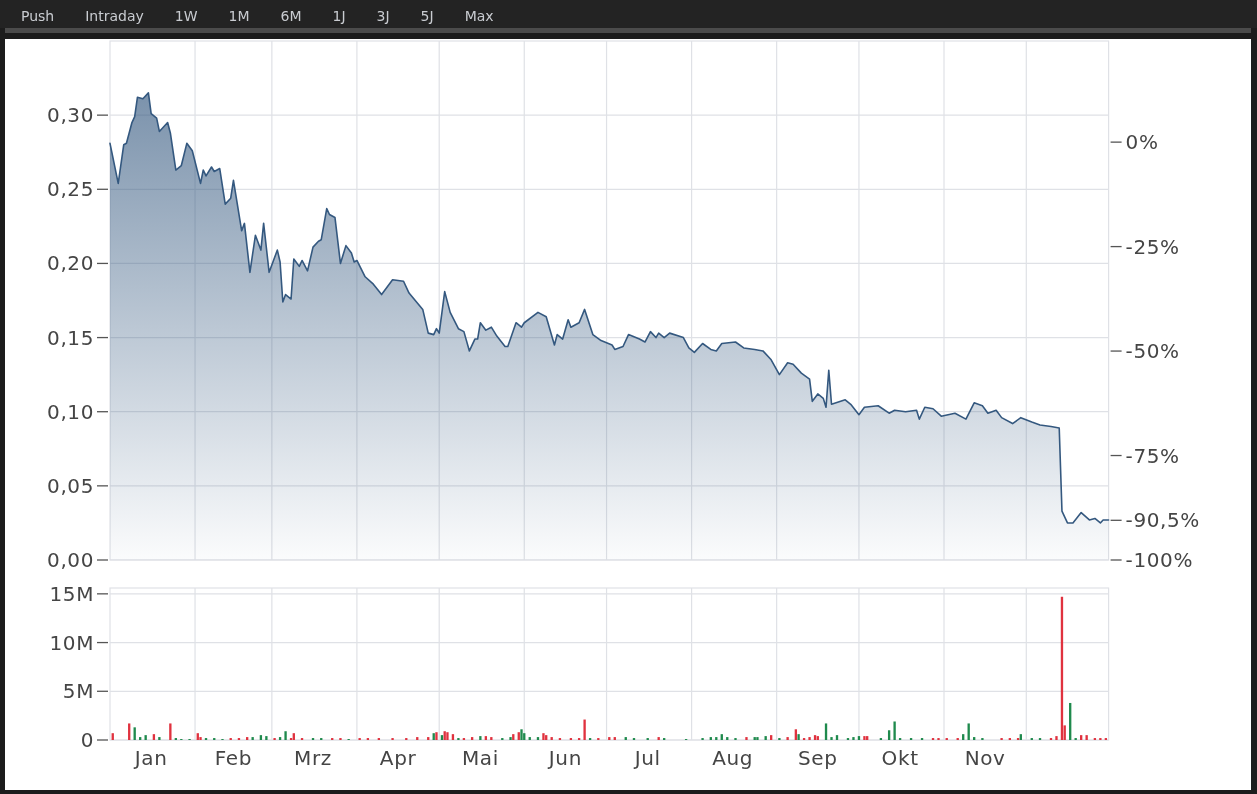 The height and width of the screenshot is (794, 1257). Describe the element at coordinates (479, 16) in the screenshot. I see `text: Max` at that location.